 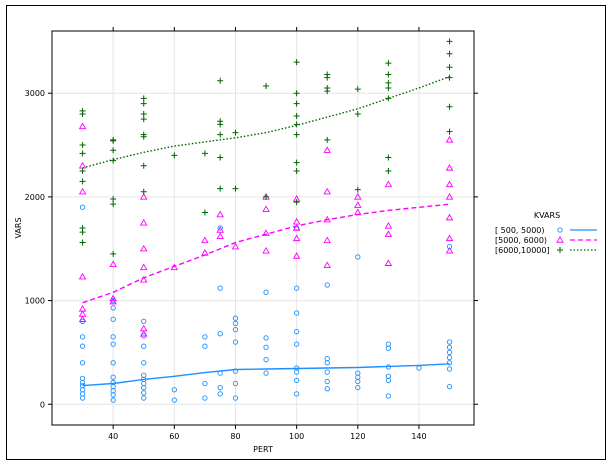 I want to click on x-tick-label: 120, so click(x=357, y=436).